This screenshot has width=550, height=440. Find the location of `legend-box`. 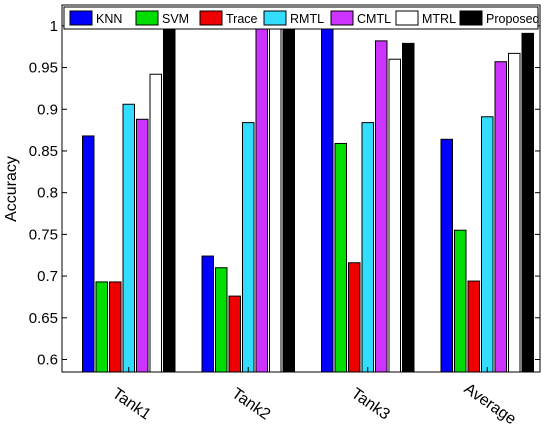

legend-box is located at coordinates (301, 18).